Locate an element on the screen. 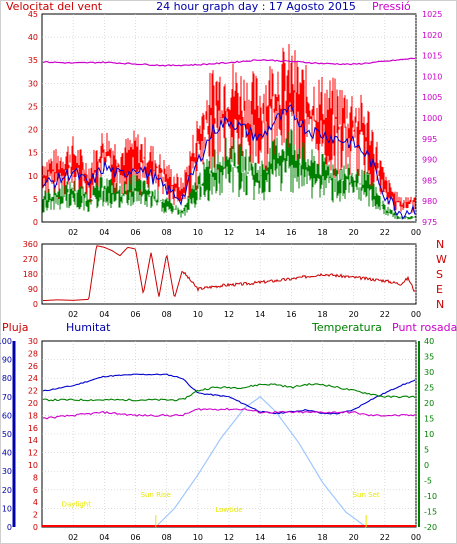  dewpoint-label: Punt rosada is located at coordinates (424, 327).